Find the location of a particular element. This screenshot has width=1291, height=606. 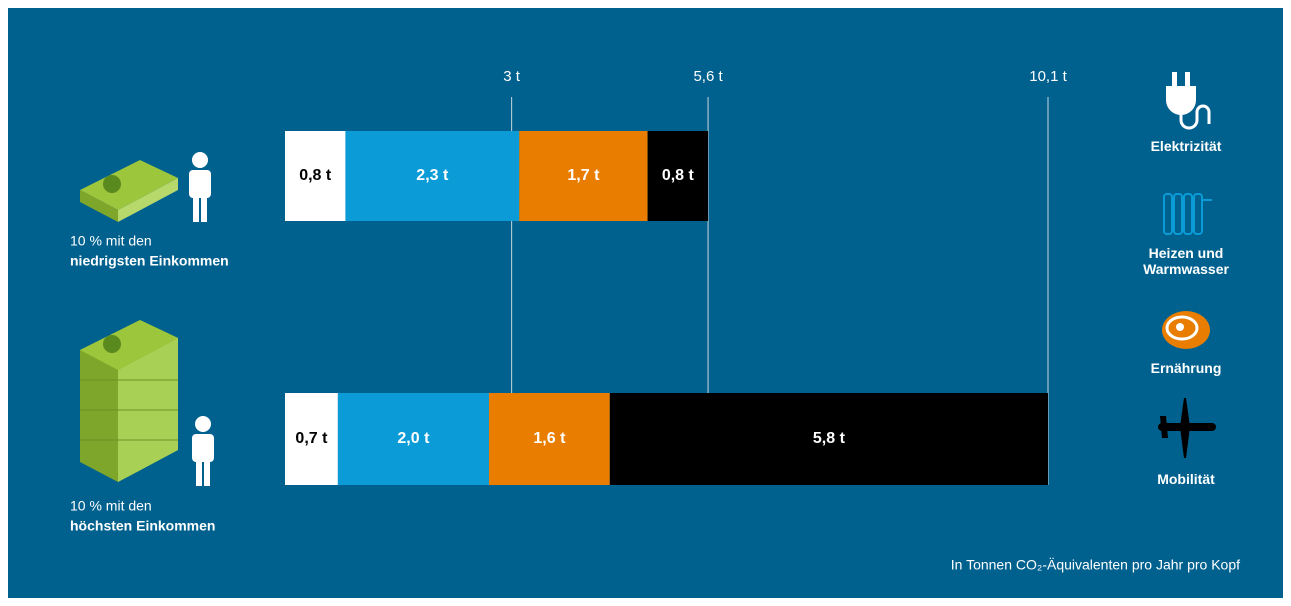

value-label: 1,7 t is located at coordinates (583, 175).